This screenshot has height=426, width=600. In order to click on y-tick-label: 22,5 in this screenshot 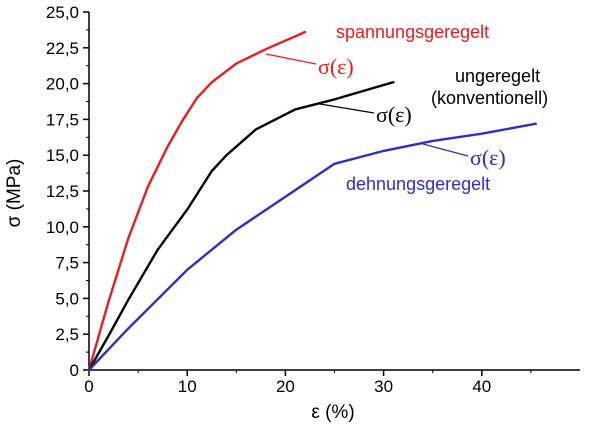, I will do `click(62, 48)`.